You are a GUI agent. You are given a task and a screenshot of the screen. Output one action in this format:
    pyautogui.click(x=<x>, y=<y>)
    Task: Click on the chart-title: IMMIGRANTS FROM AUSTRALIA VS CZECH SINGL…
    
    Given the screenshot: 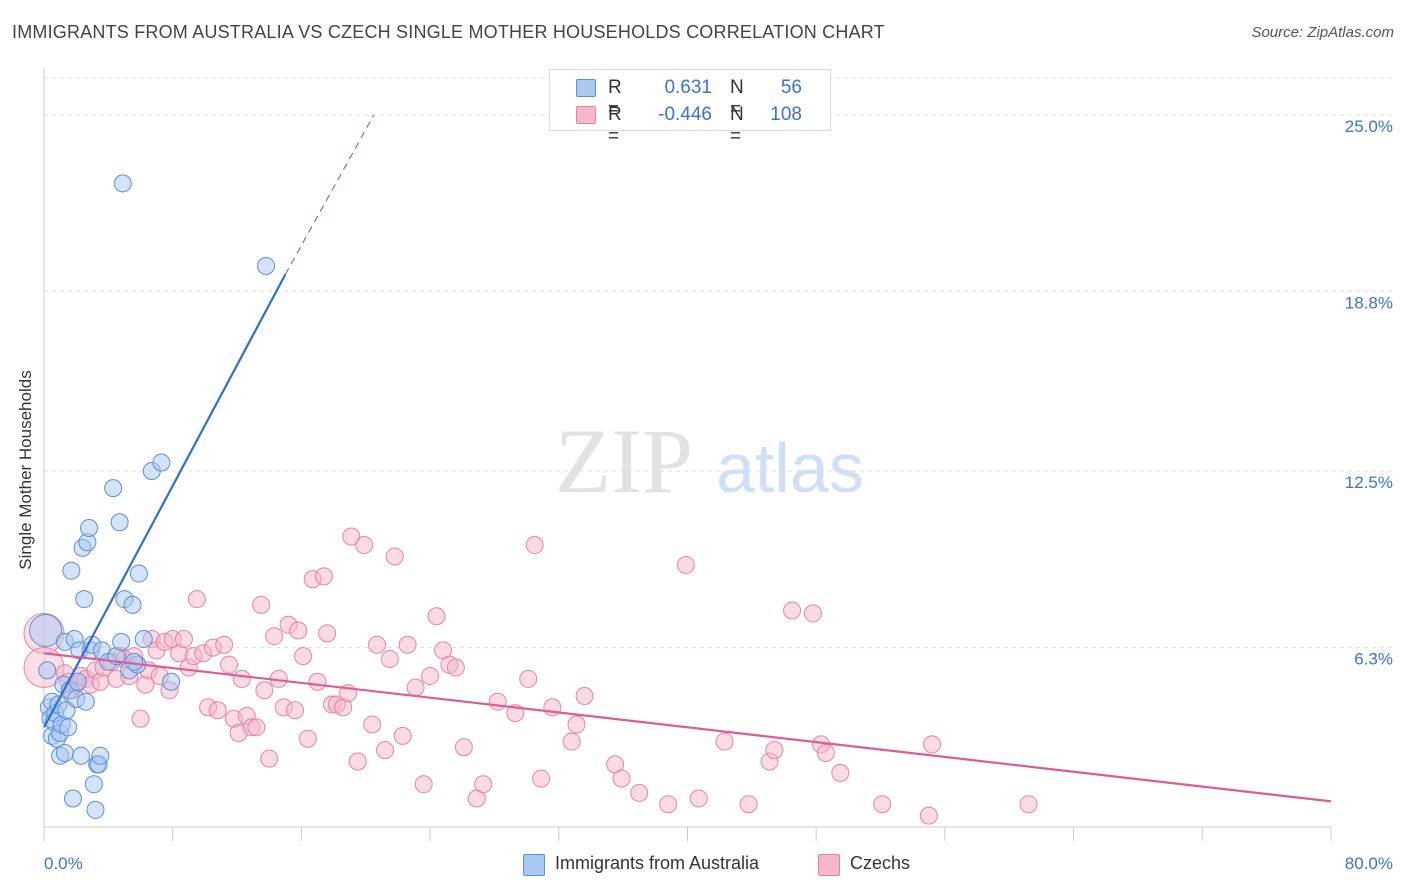 What is the action you would take?
    pyautogui.click(x=448, y=32)
    